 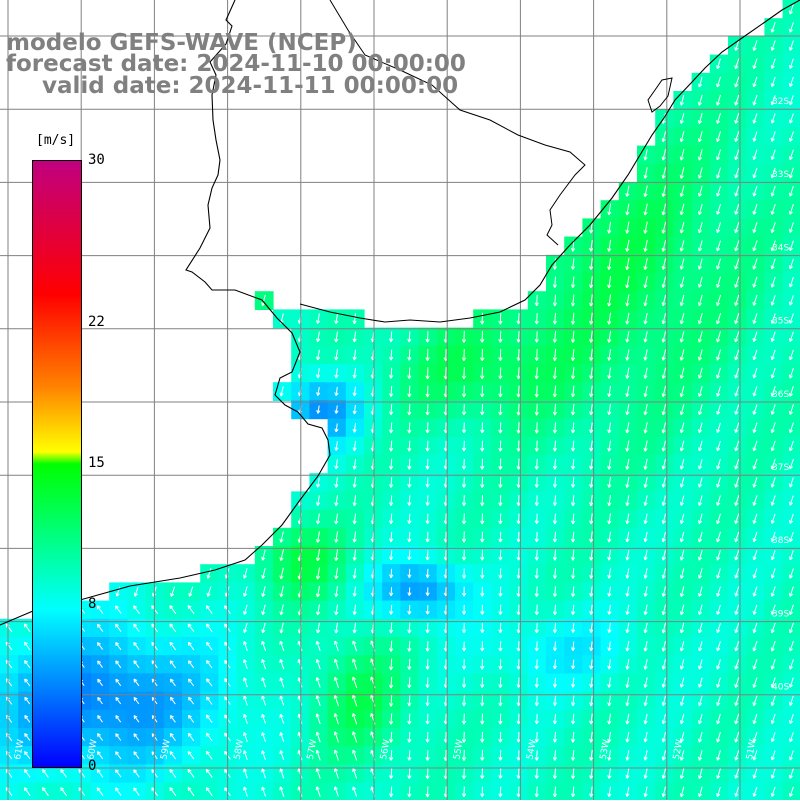 What do you see at coordinates (92, 766) in the screenshot?
I see `colorbar-tick: 0` at bounding box center [92, 766].